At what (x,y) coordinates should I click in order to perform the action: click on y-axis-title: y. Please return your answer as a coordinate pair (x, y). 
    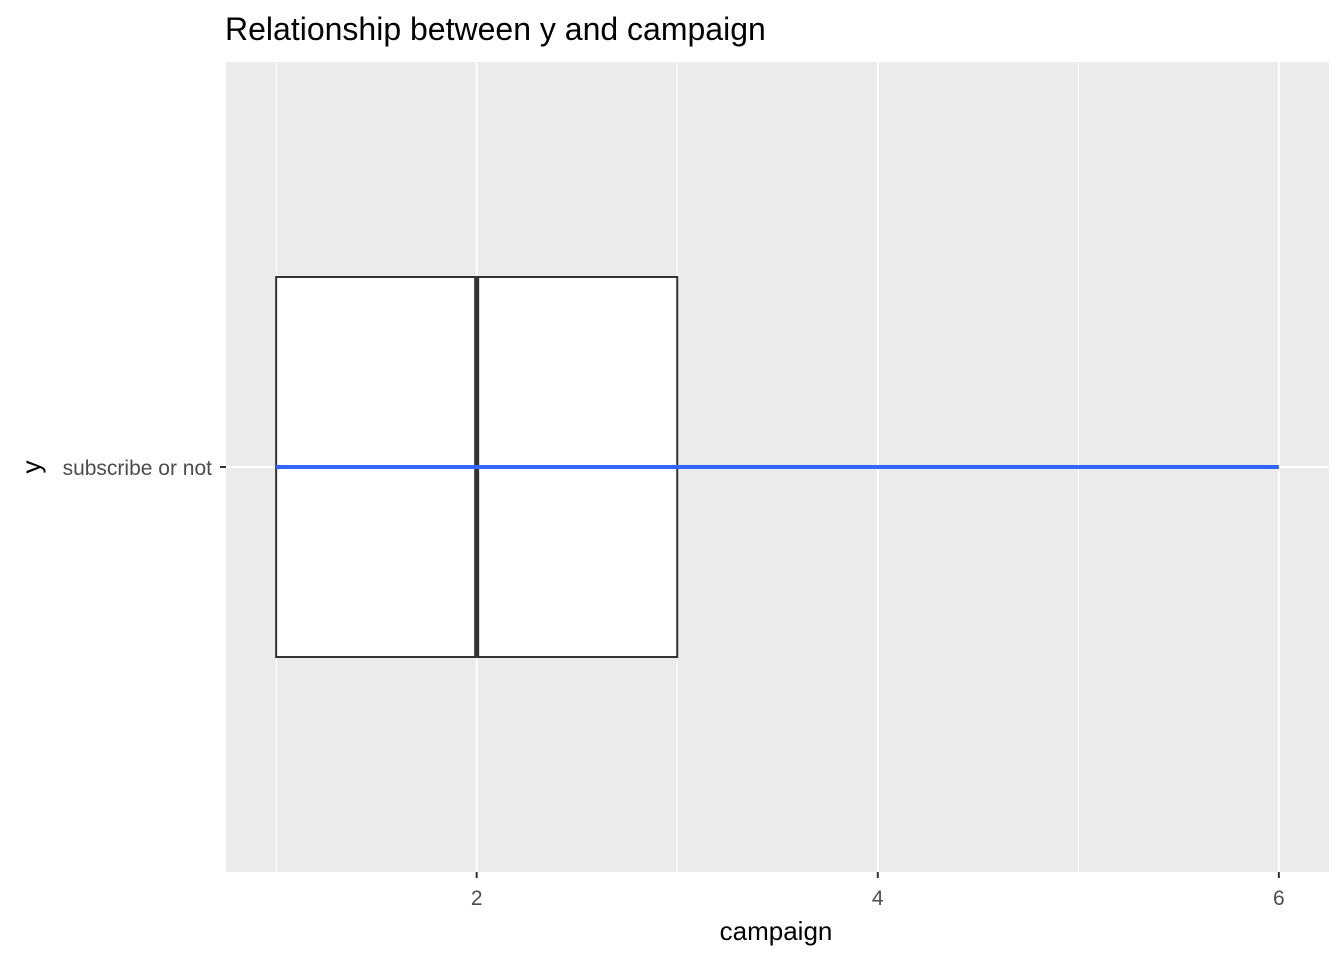
    Looking at the image, I should click on (31, 467).